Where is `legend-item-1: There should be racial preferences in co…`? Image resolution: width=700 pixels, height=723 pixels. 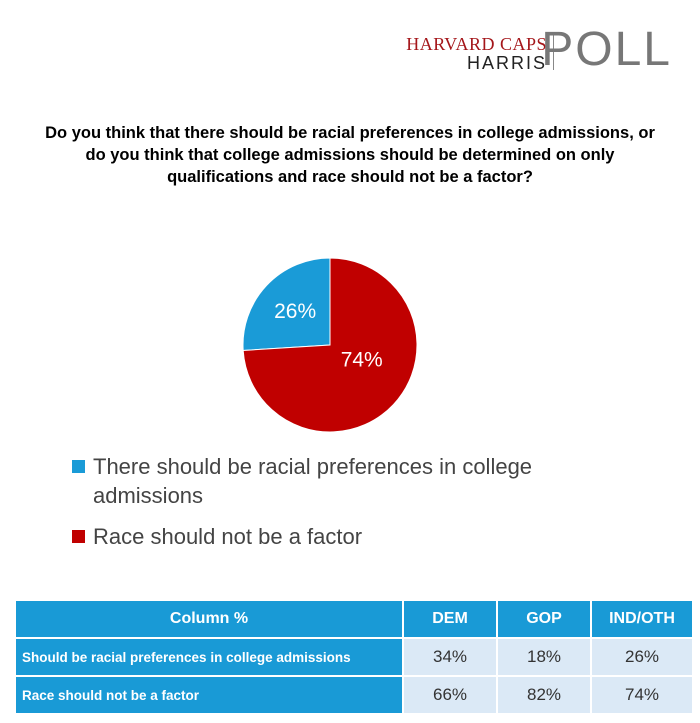 legend-item-1: There should be racial preferences in co… is located at coordinates (352, 481).